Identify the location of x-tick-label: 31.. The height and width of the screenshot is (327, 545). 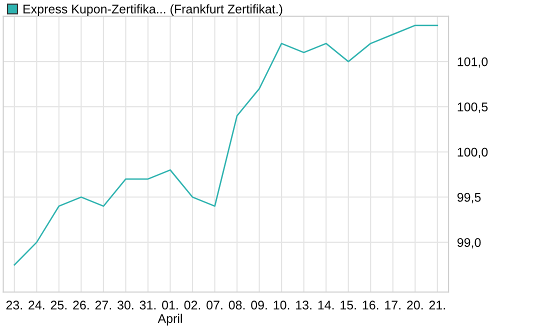
(148, 305).